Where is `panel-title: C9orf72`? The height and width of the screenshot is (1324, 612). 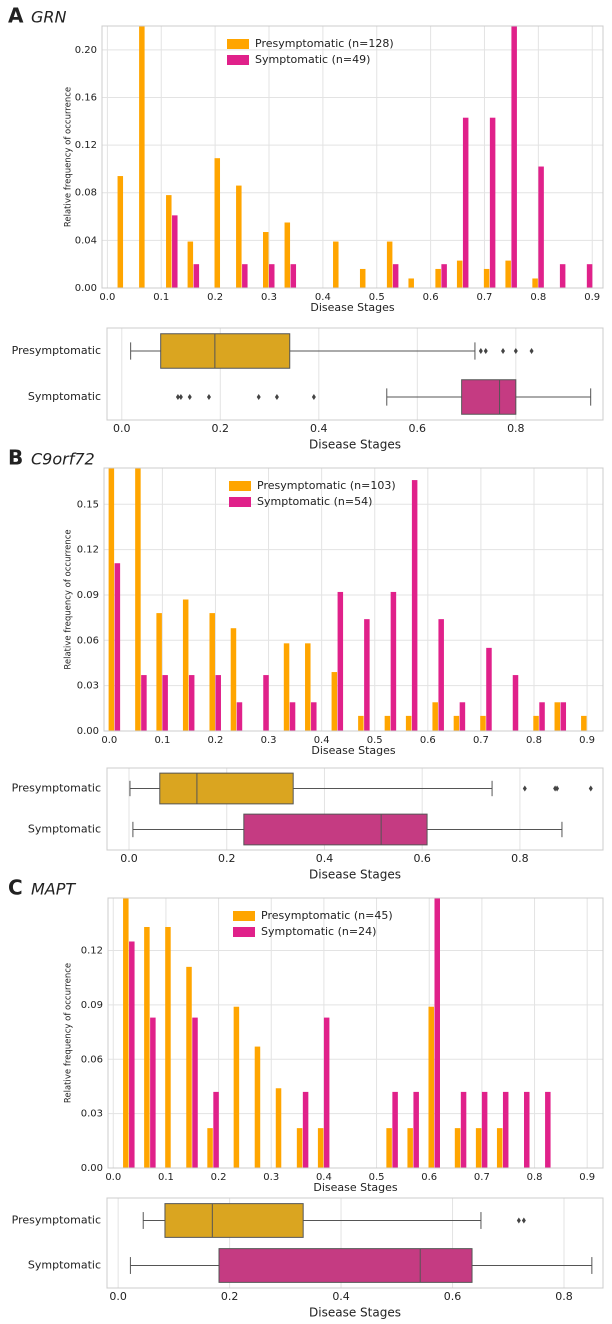
panel-title: C9orf72 is located at coordinates (63, 459).